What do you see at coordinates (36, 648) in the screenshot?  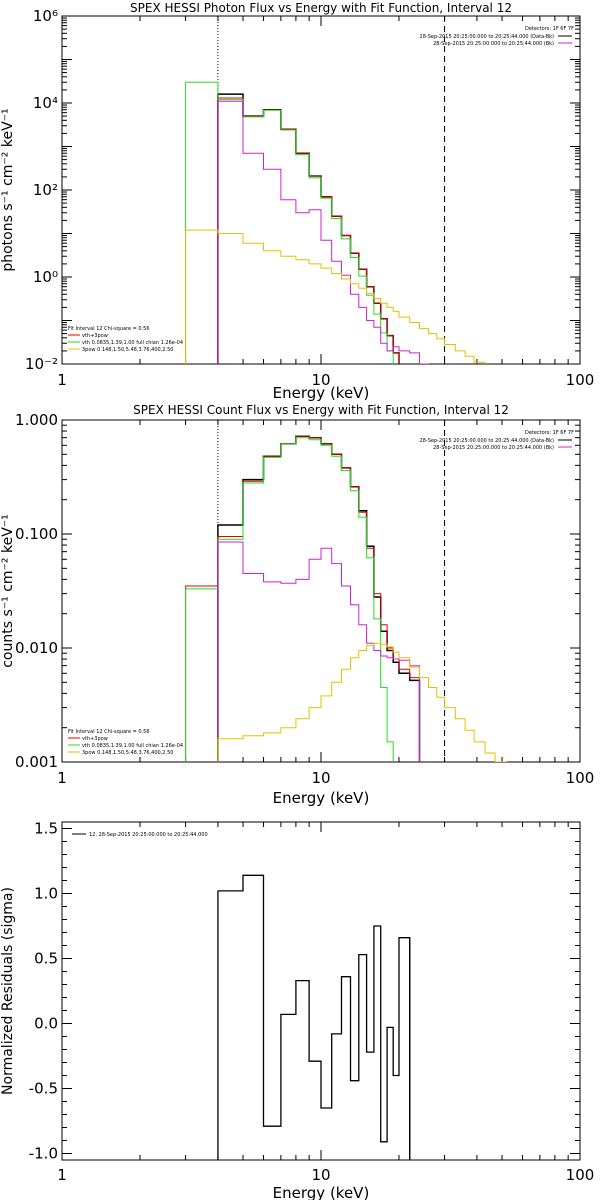 I see `y-tick-label: 0.010` at bounding box center [36, 648].